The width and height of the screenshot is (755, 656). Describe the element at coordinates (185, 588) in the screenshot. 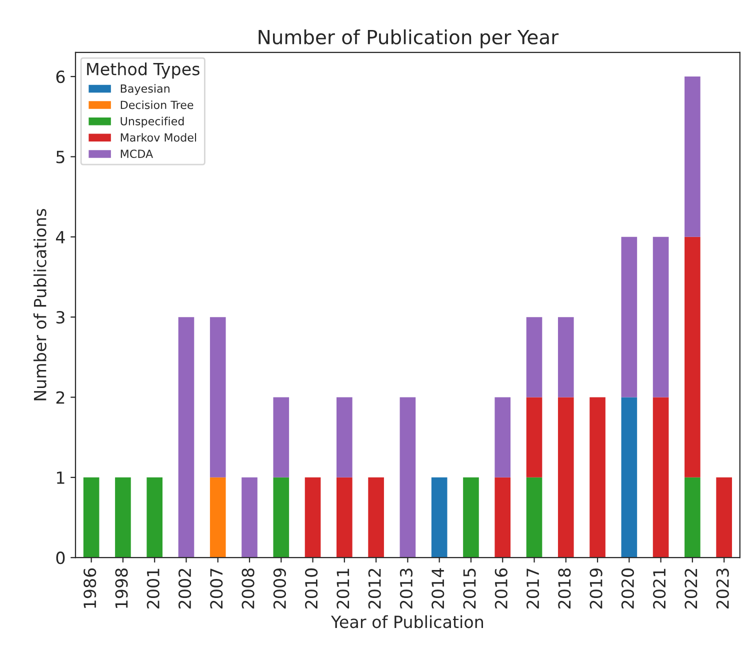

I see `x-tick-label: 2002` at that location.